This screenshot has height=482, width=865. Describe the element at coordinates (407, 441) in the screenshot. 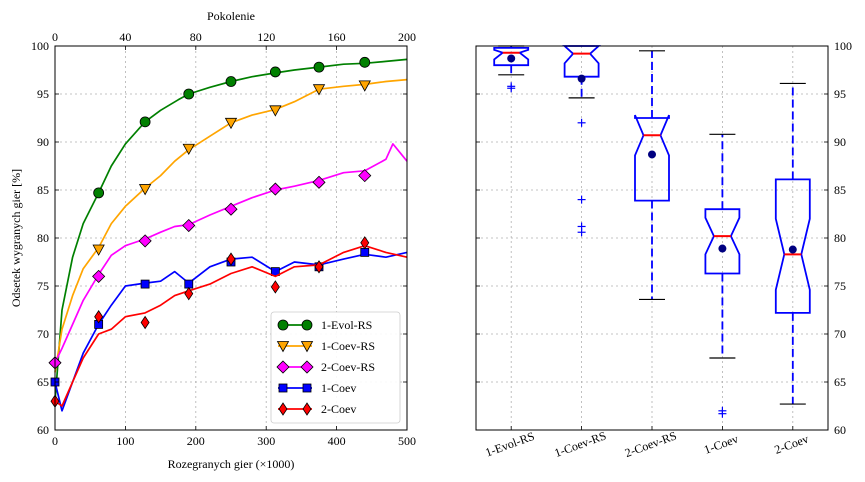

I see `left-x-tick-label: 500` at that location.